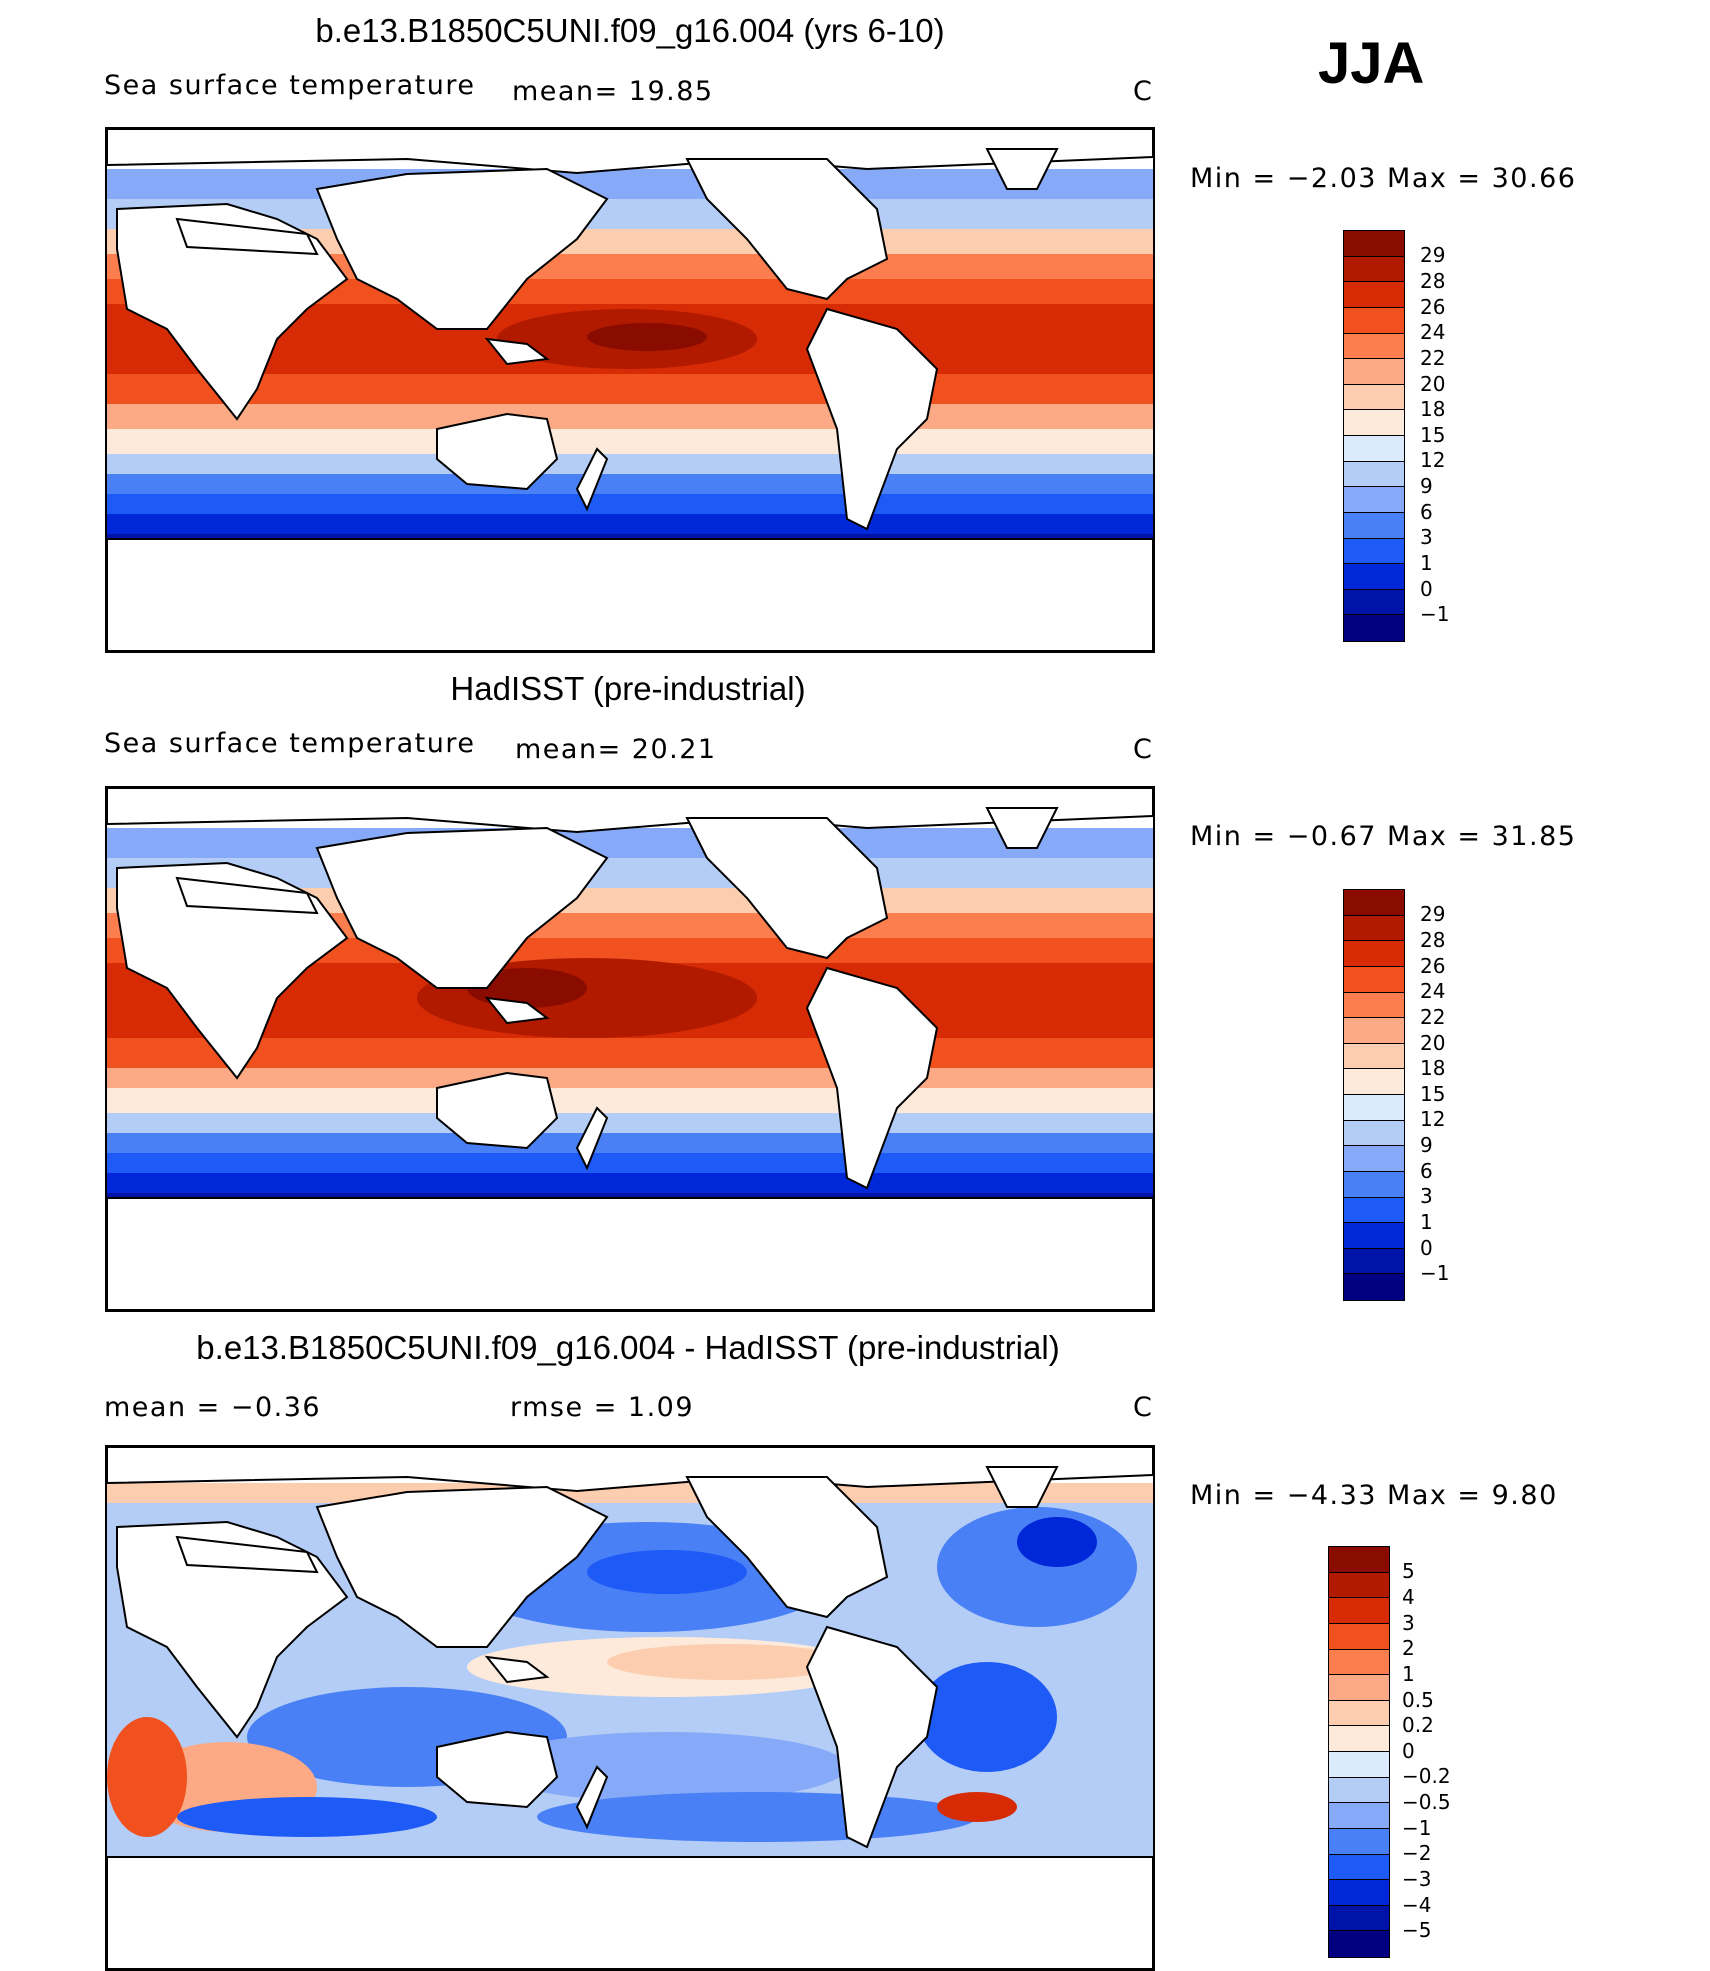 Image resolution: width=1710 pixels, height=1971 pixels. What do you see at coordinates (1433, 409) in the screenshot?
I see `panel-1-colorbar-label: 18` at bounding box center [1433, 409].